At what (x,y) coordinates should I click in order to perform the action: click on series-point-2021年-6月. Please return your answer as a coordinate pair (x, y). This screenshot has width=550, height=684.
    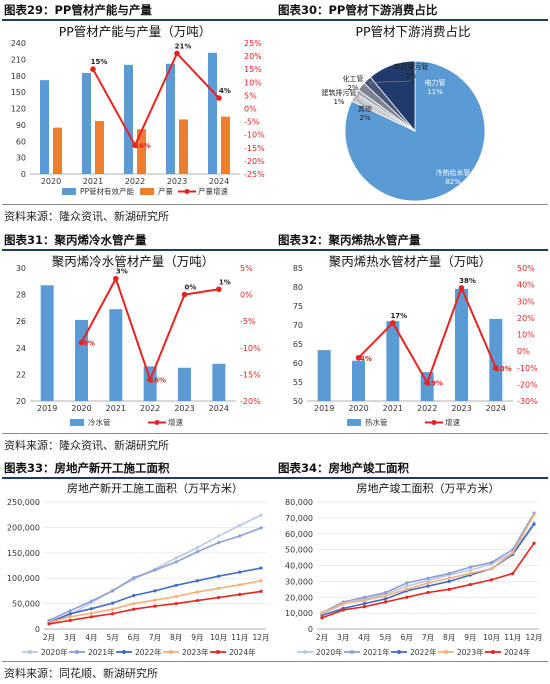
    Looking at the image, I should click on (134, 578).